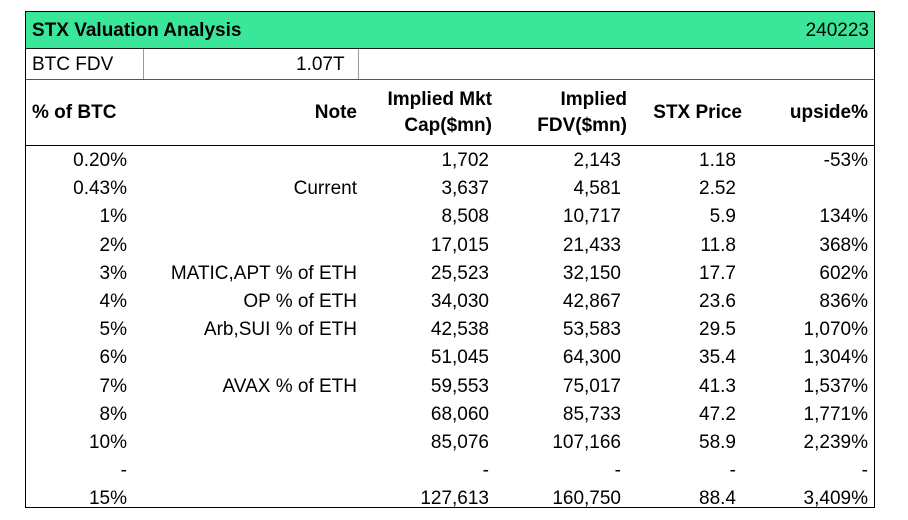  I want to click on table-row: 5% Arb,SUI % of ETH 42,538 53,583 29.5 1,070%, so click(450, 329).